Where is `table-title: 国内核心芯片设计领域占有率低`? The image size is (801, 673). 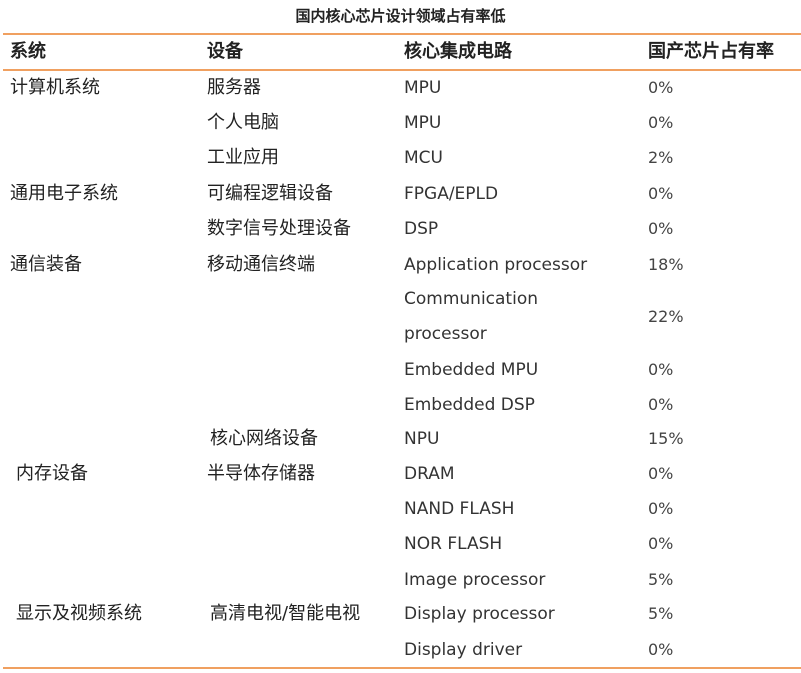 table-title: 国内核心芯片设计领域占有率低 is located at coordinates (400, 16).